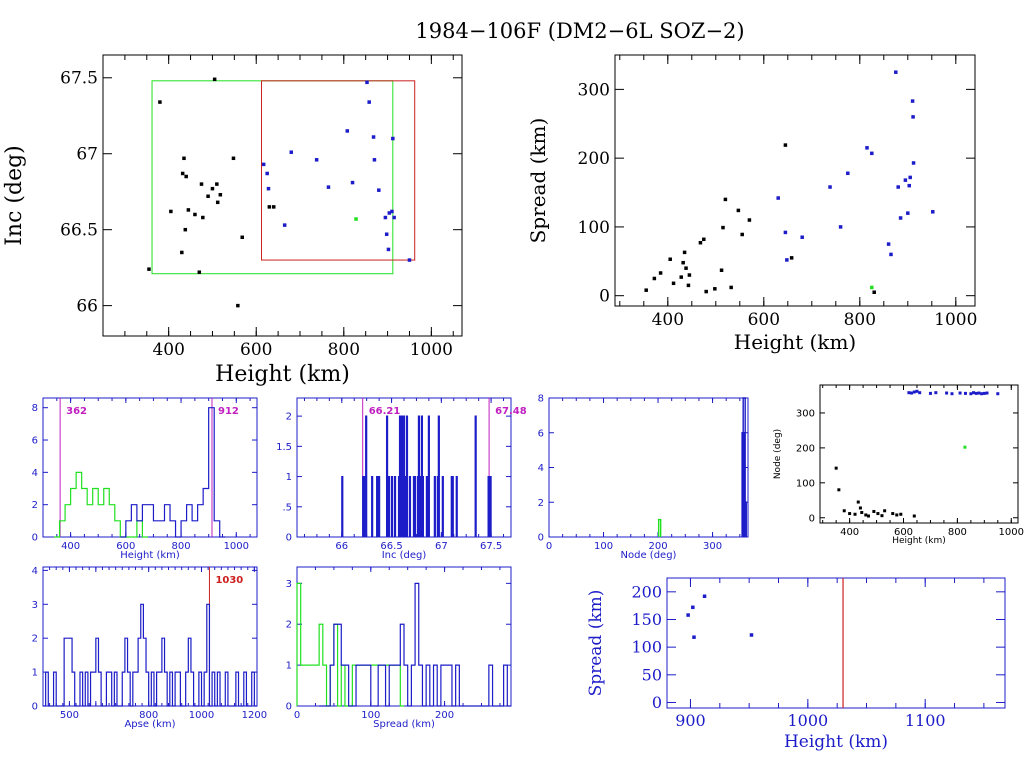 The width and height of the screenshot is (1024, 768). Describe the element at coordinates (541, 468) in the screenshot. I see `y-tick-label: 4` at that location.